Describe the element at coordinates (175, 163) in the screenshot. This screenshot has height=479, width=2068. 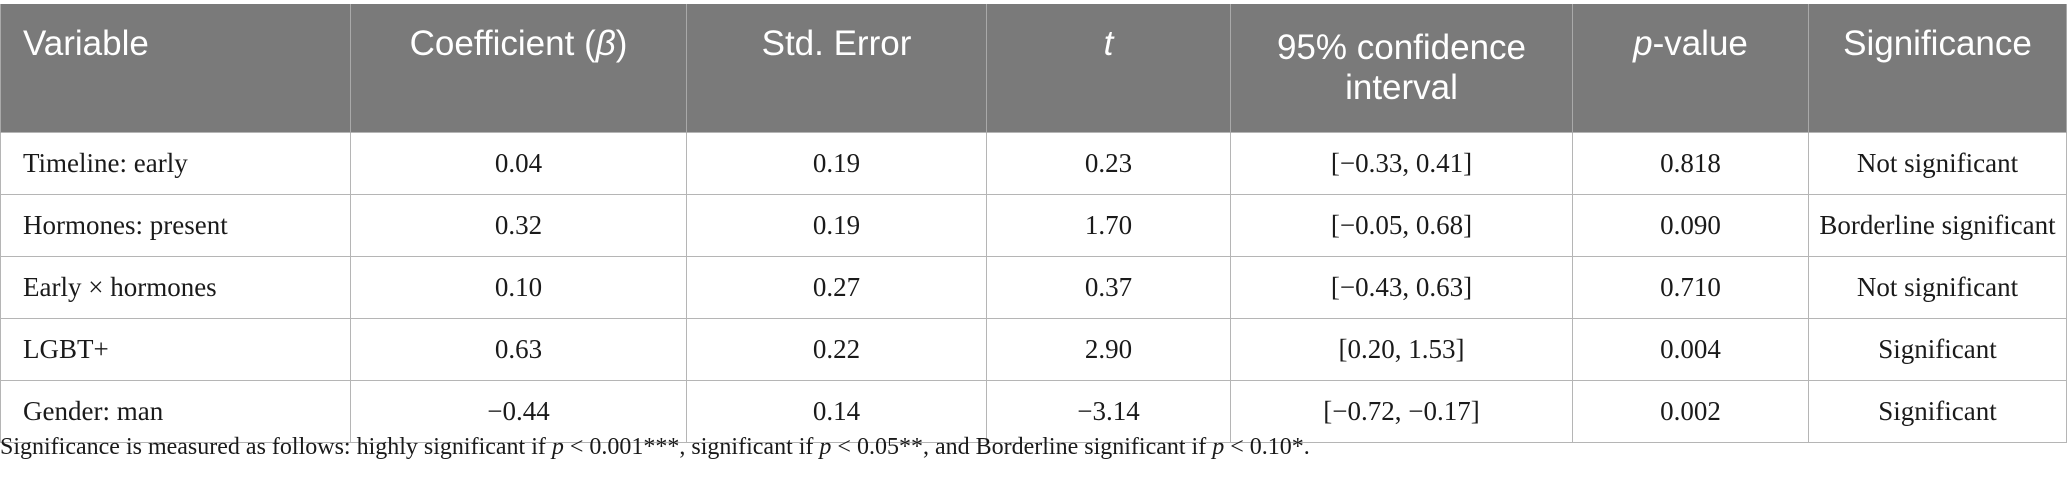
I see `cell-variable: Timeline: early` at that location.